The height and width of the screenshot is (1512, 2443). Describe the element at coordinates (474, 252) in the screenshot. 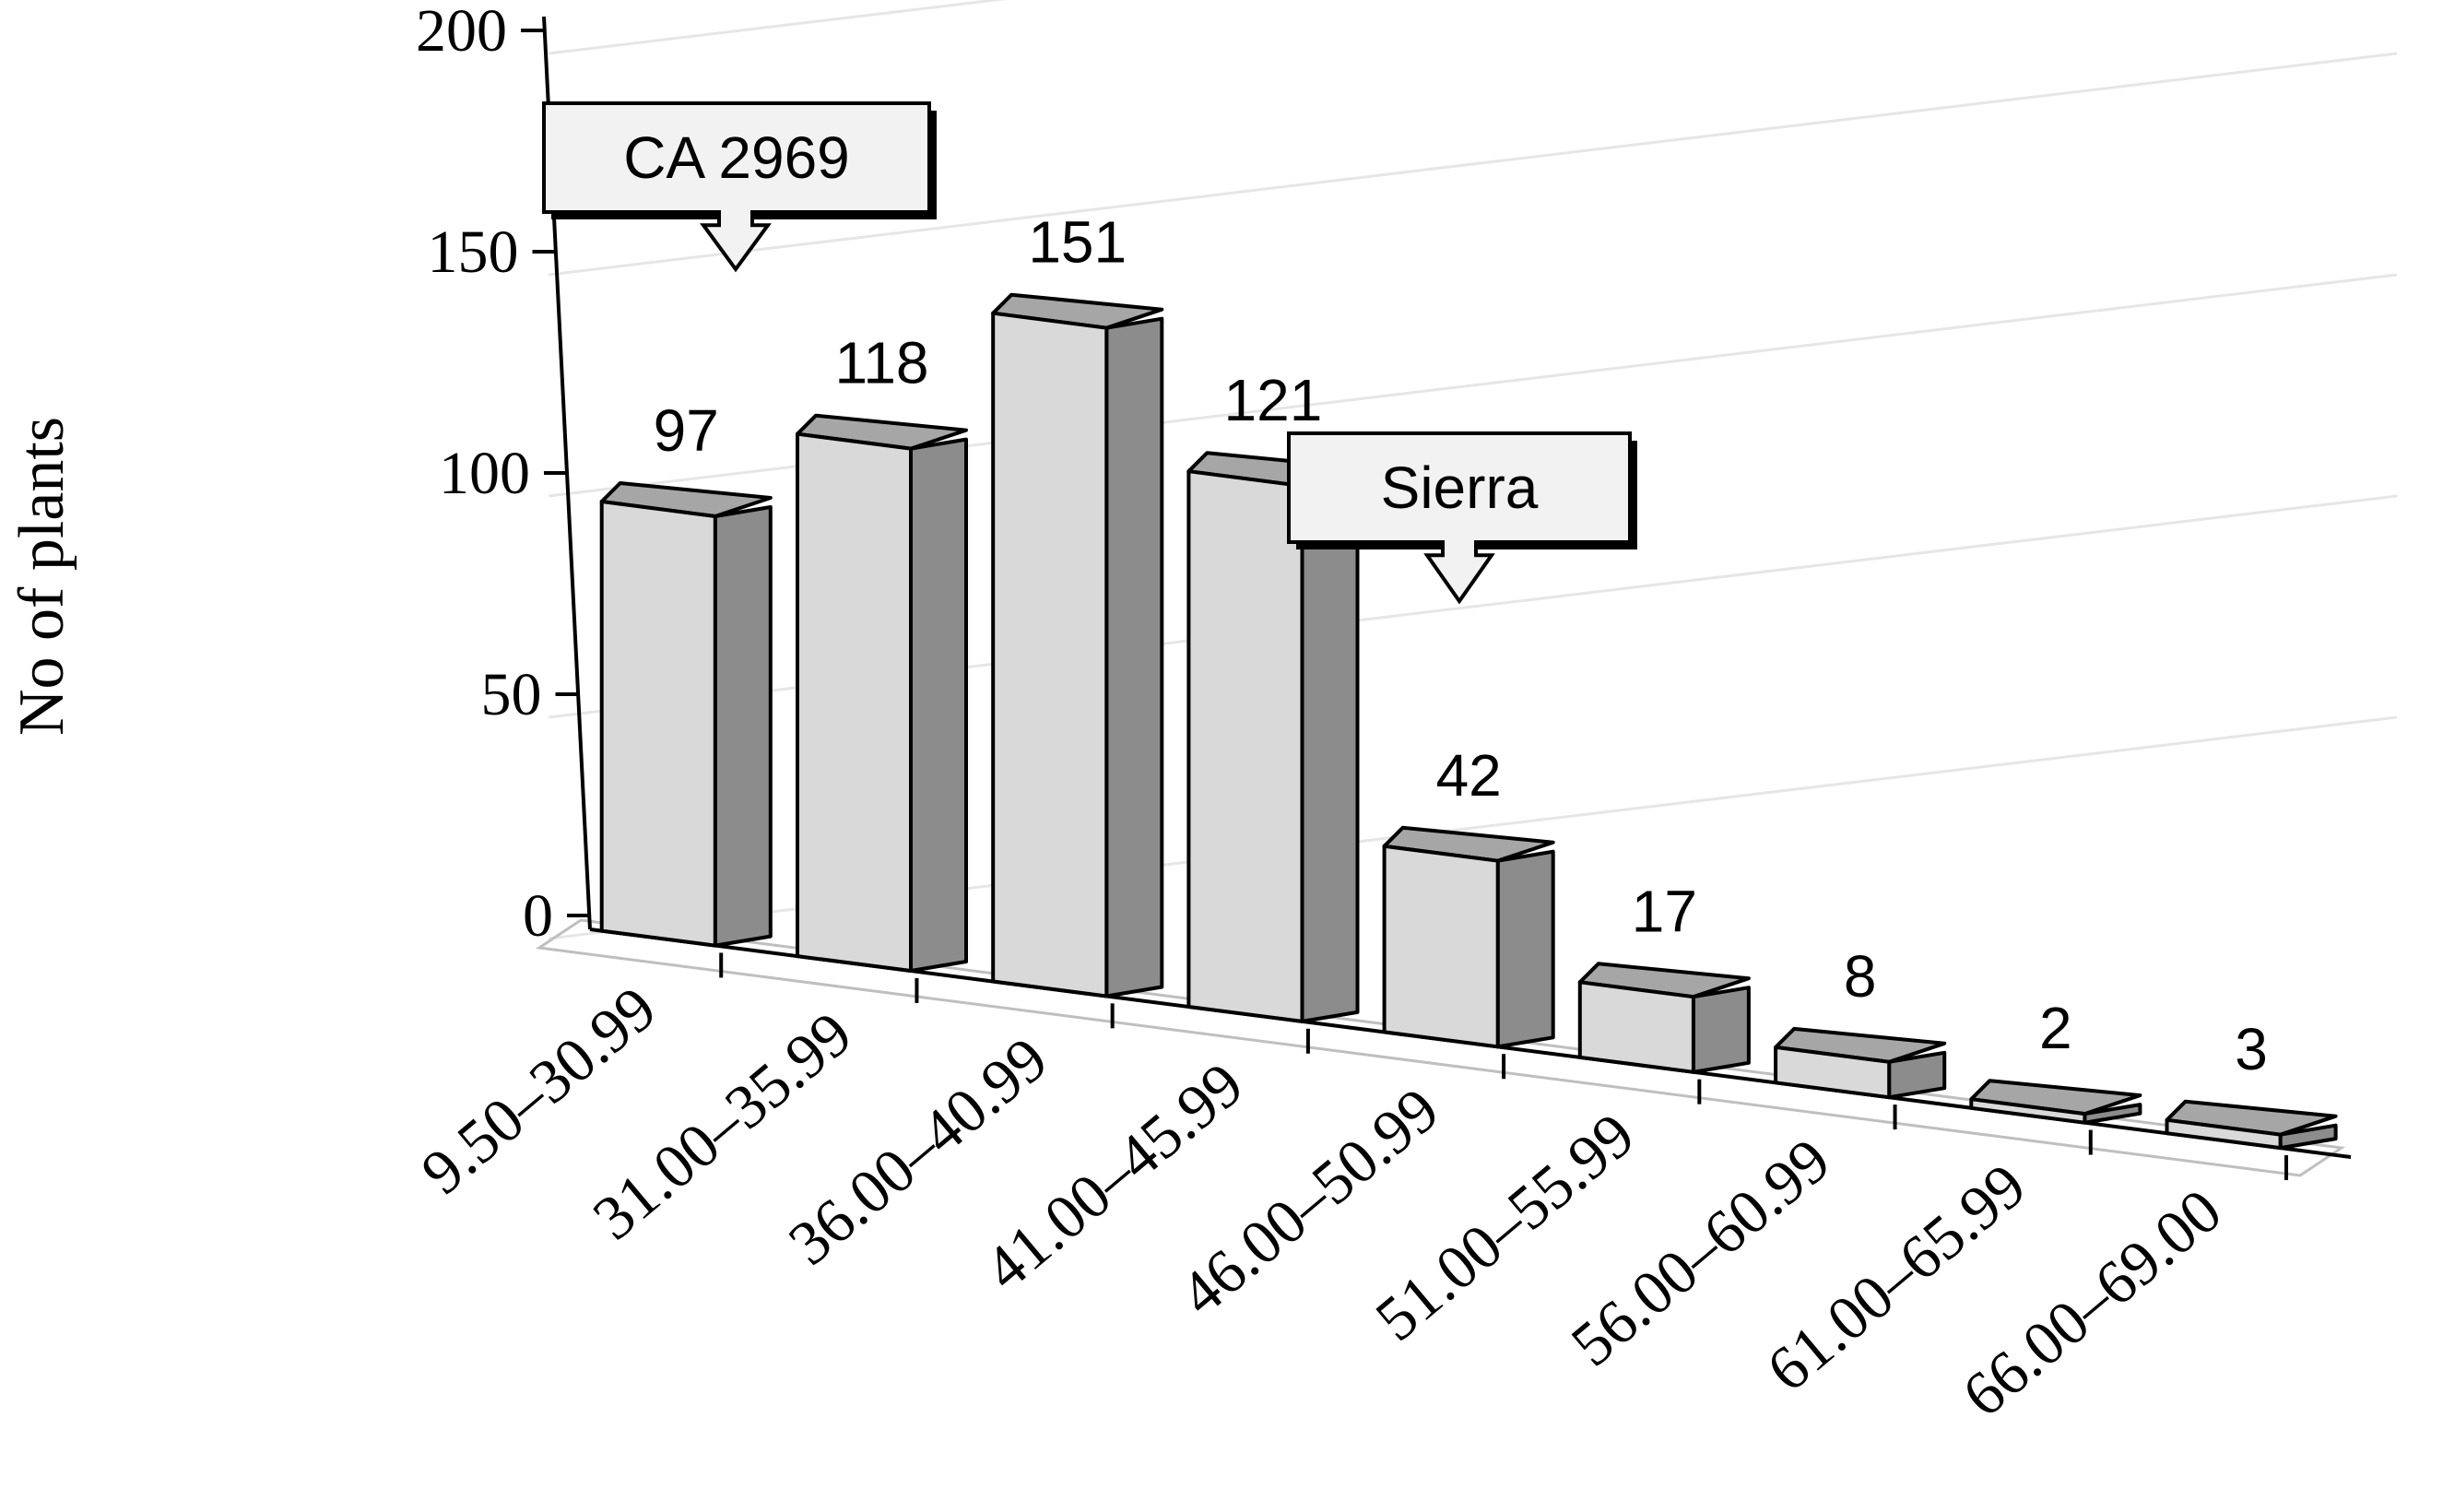

I see `y-tick-label: 150` at that location.